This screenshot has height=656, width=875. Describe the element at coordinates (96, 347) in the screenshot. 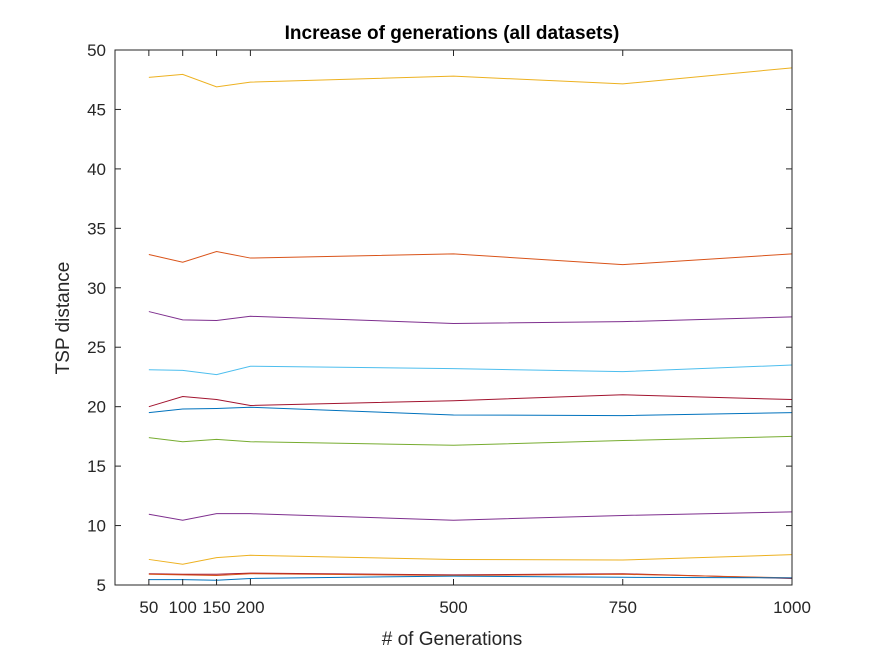

I see `y-tick-label: 25` at that location.